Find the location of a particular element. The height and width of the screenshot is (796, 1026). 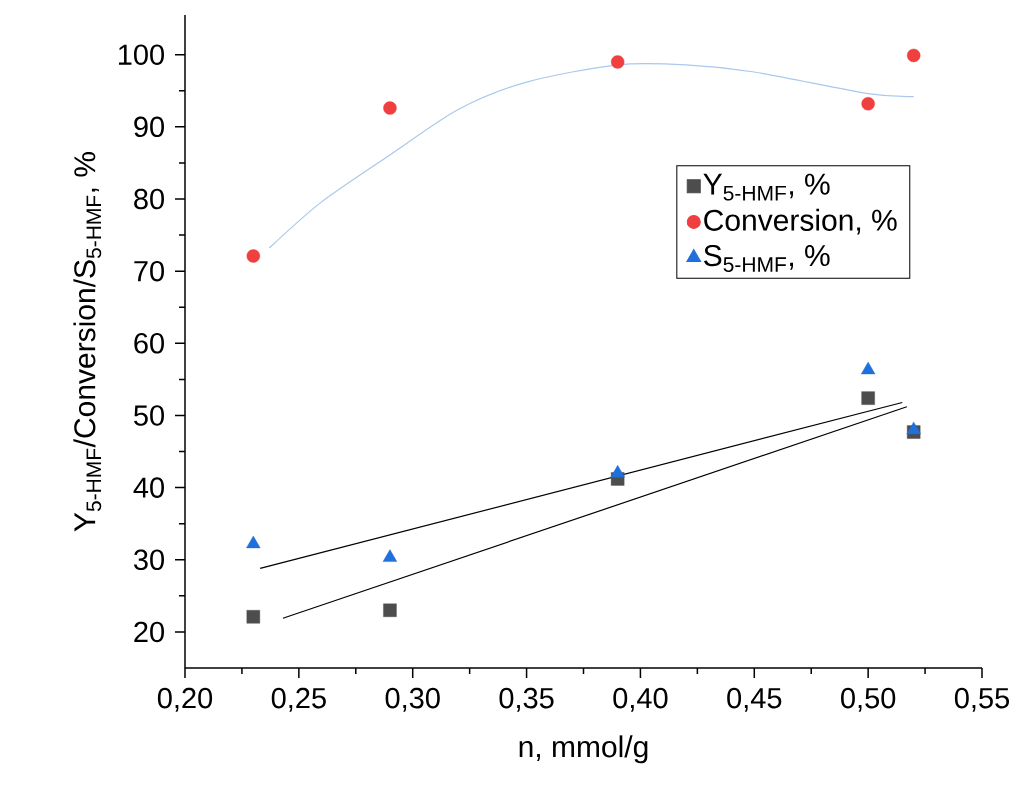

x-tick-label: 0,20 is located at coordinates (185, 699).